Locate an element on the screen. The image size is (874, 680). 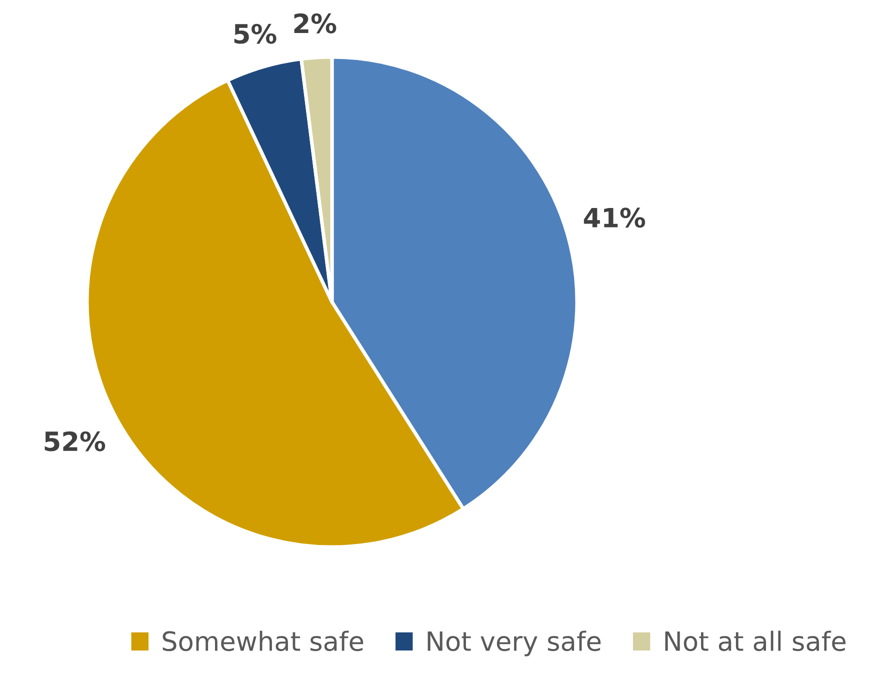
data-label: 41% is located at coordinates (615, 218).